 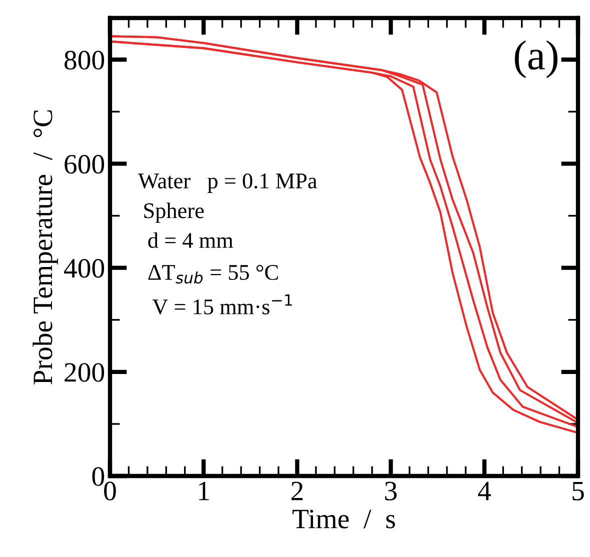 What do you see at coordinates (391, 491) in the screenshot?
I see `x-tick-label: 3` at bounding box center [391, 491].